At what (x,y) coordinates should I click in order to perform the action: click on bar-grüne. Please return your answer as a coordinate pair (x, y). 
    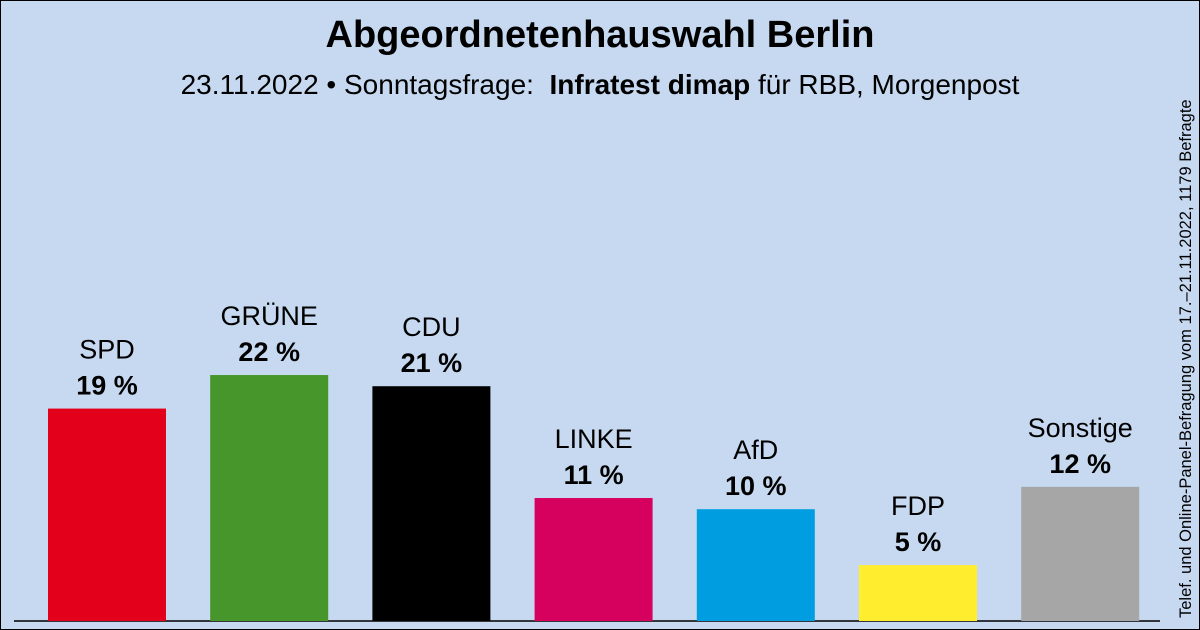
    Looking at the image, I should click on (269, 498).